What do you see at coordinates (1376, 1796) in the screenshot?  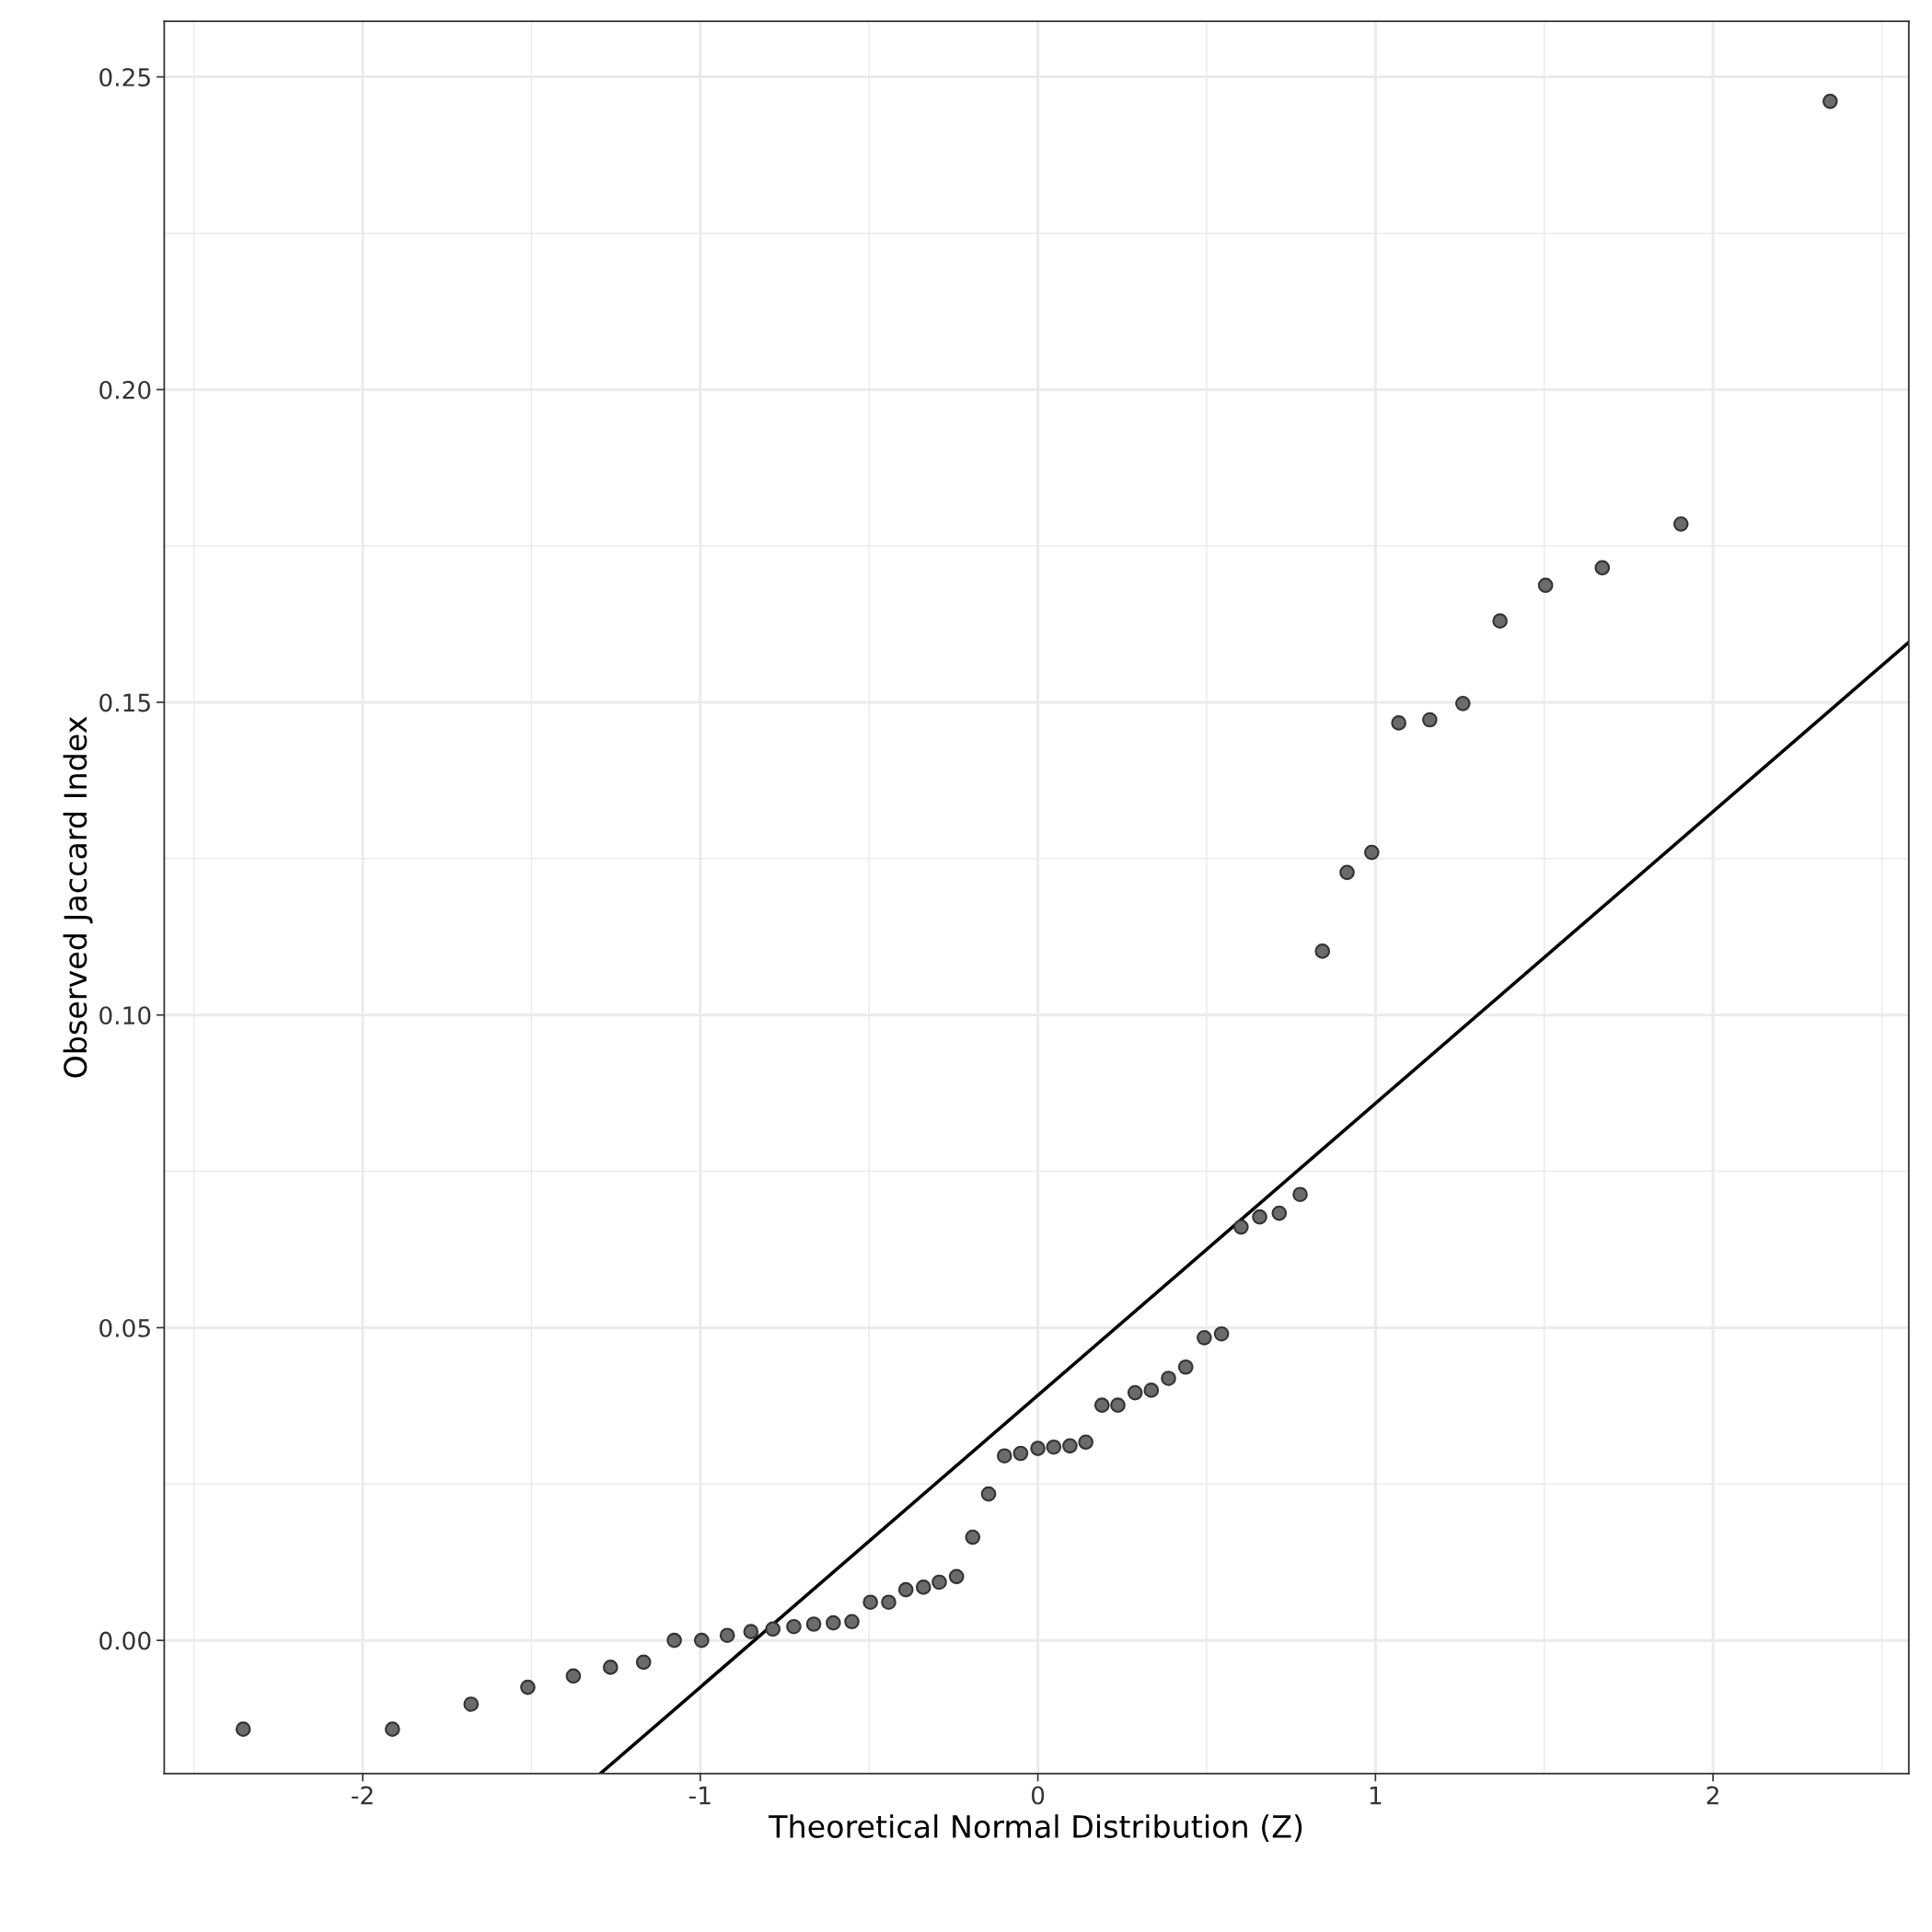 I see `x-tick-label: 1` at bounding box center [1376, 1796].